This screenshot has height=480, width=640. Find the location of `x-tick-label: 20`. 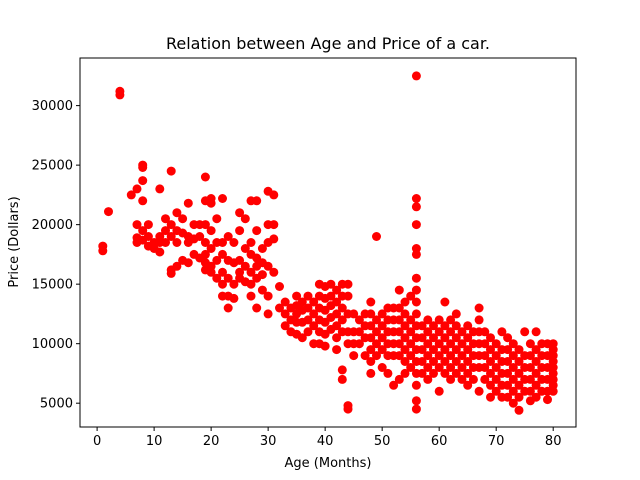

x-tick-label: 20 is located at coordinates (211, 441).